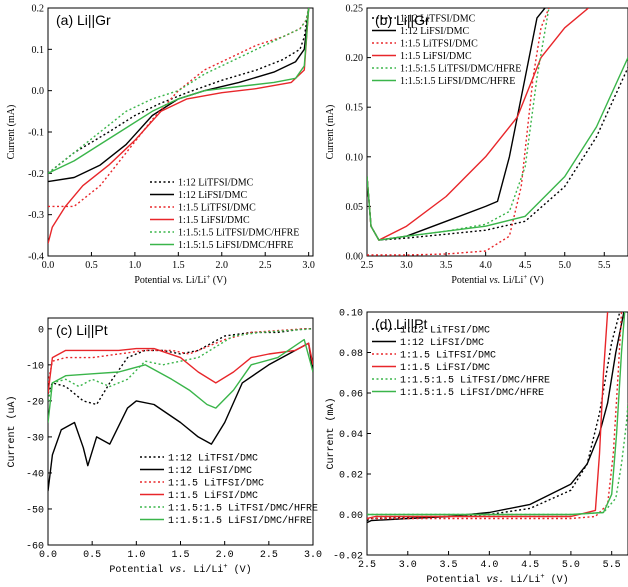 The width and height of the screenshot is (628, 587). Describe the element at coordinates (12, 431) in the screenshot. I see `y-axis-label: Current (uA)` at that location.